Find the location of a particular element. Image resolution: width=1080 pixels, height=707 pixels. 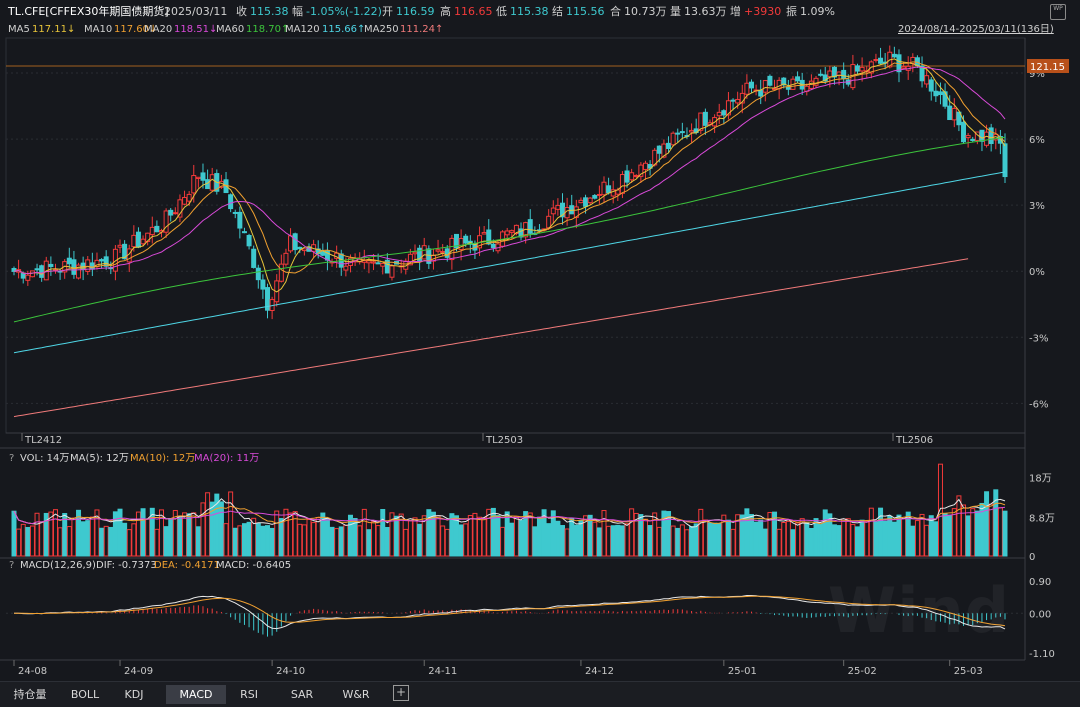

open-label: 开 is located at coordinates (387, 11).